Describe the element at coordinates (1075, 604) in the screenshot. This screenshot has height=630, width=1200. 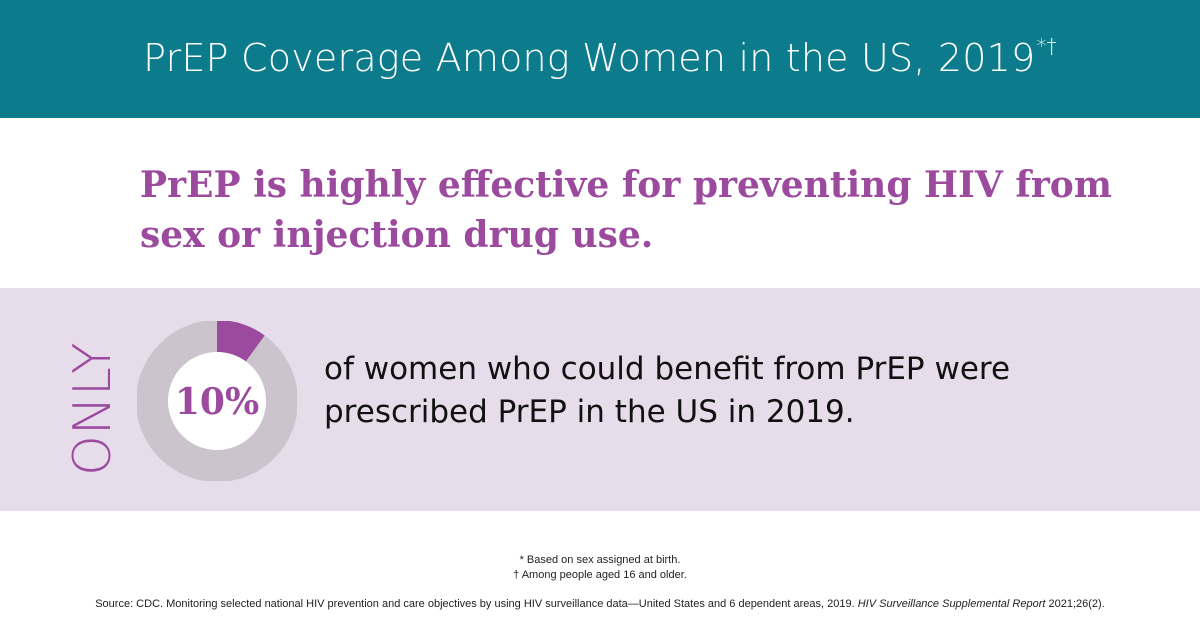
I see `source-suffix: 2021;26(2).` at that location.